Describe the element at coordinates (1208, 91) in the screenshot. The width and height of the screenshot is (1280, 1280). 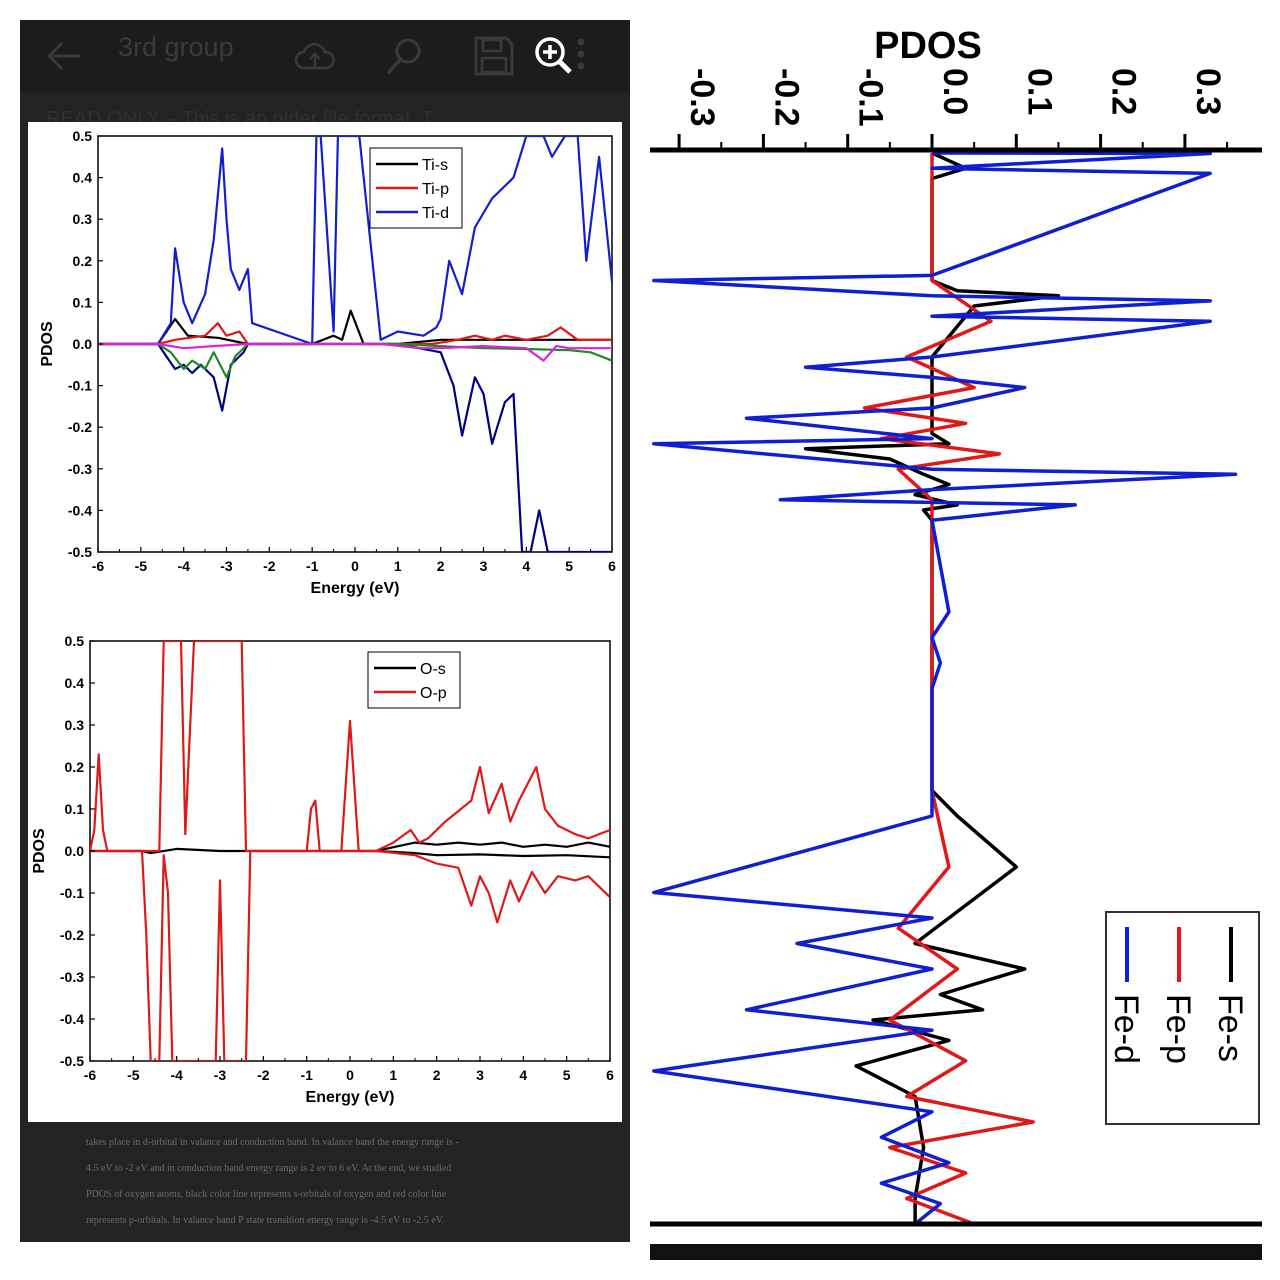
I see `x-tick-label: 0.3` at that location.